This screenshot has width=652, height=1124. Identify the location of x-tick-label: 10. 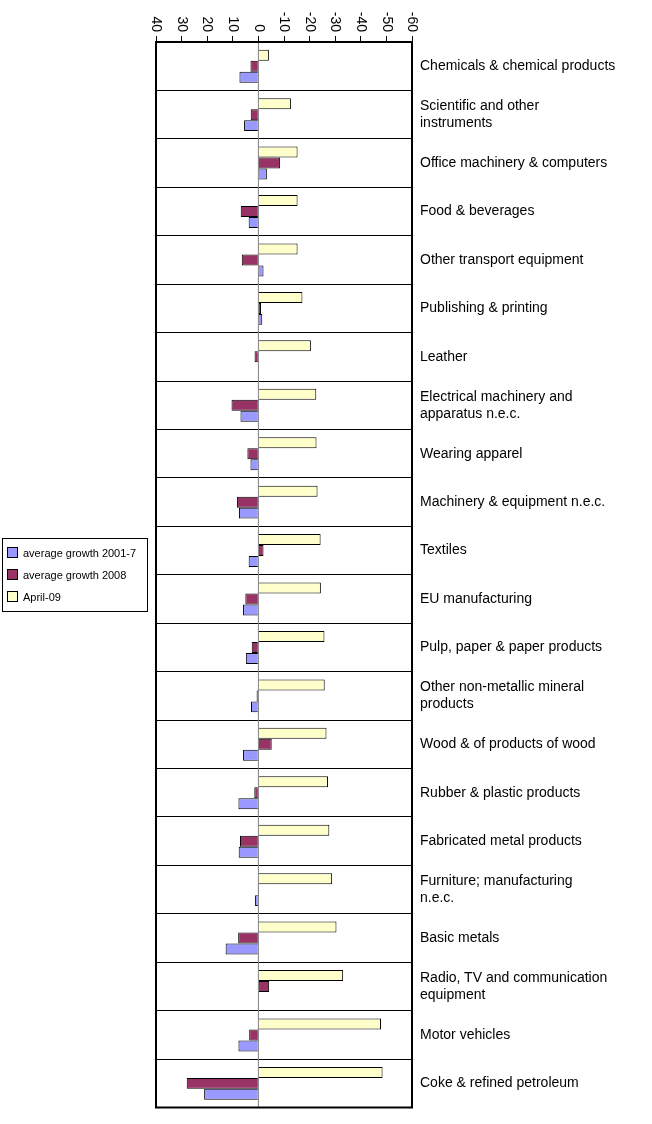
(233, 24).